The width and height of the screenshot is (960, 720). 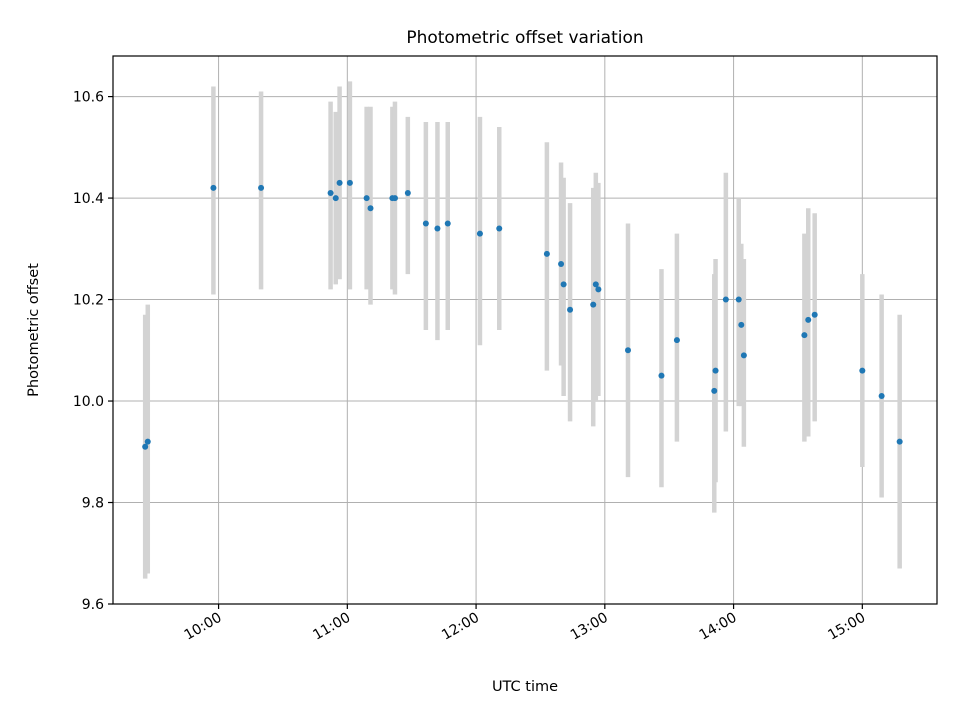 What do you see at coordinates (93, 605) in the screenshot?
I see `y-tick-label: 9.6` at bounding box center [93, 605].